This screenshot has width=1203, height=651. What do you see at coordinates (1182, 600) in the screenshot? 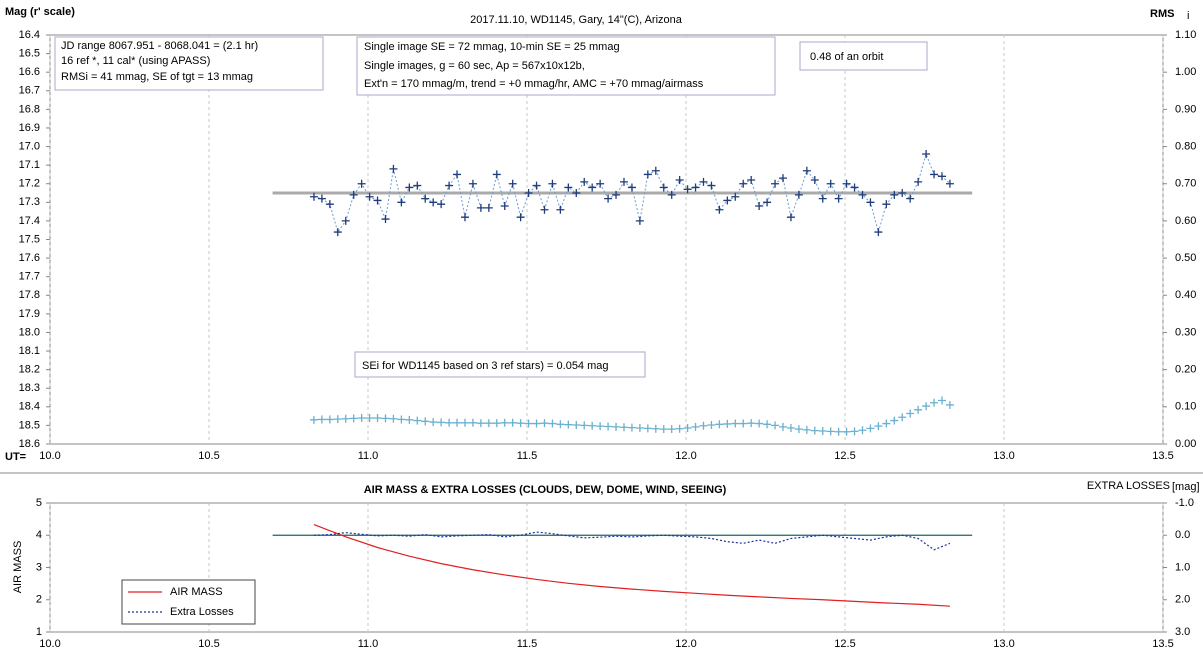
I see `y2-tick-label: 2.0` at bounding box center [1182, 600].